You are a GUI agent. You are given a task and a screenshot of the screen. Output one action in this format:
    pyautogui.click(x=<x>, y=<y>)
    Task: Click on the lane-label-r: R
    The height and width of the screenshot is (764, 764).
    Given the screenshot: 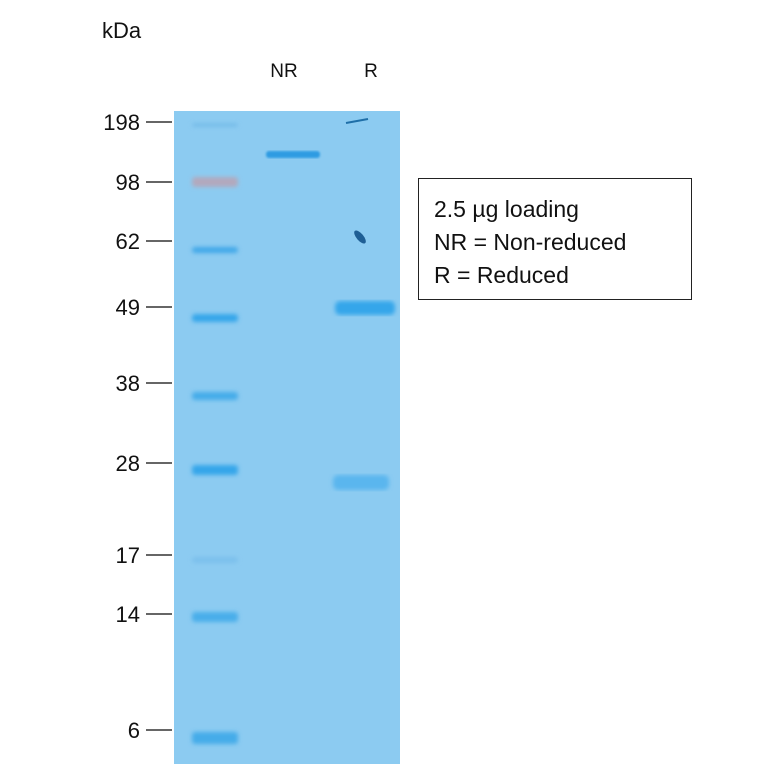 What is the action you would take?
    pyautogui.click(x=371, y=71)
    